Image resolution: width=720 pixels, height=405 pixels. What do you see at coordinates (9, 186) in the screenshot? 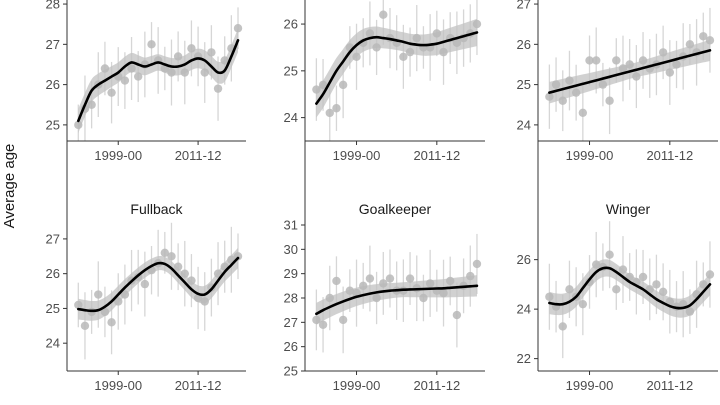
I see `y-axis-title: Average age` at bounding box center [9, 186].